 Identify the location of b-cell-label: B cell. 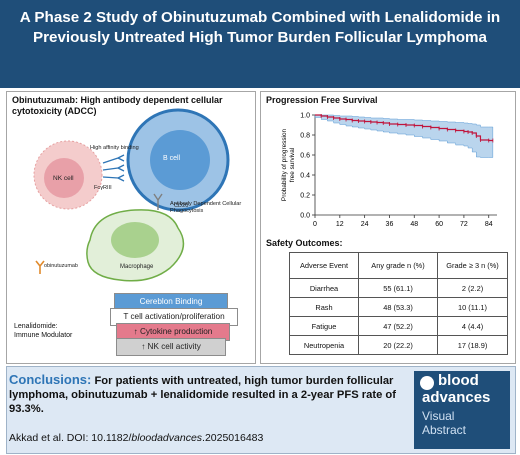
(172, 158).